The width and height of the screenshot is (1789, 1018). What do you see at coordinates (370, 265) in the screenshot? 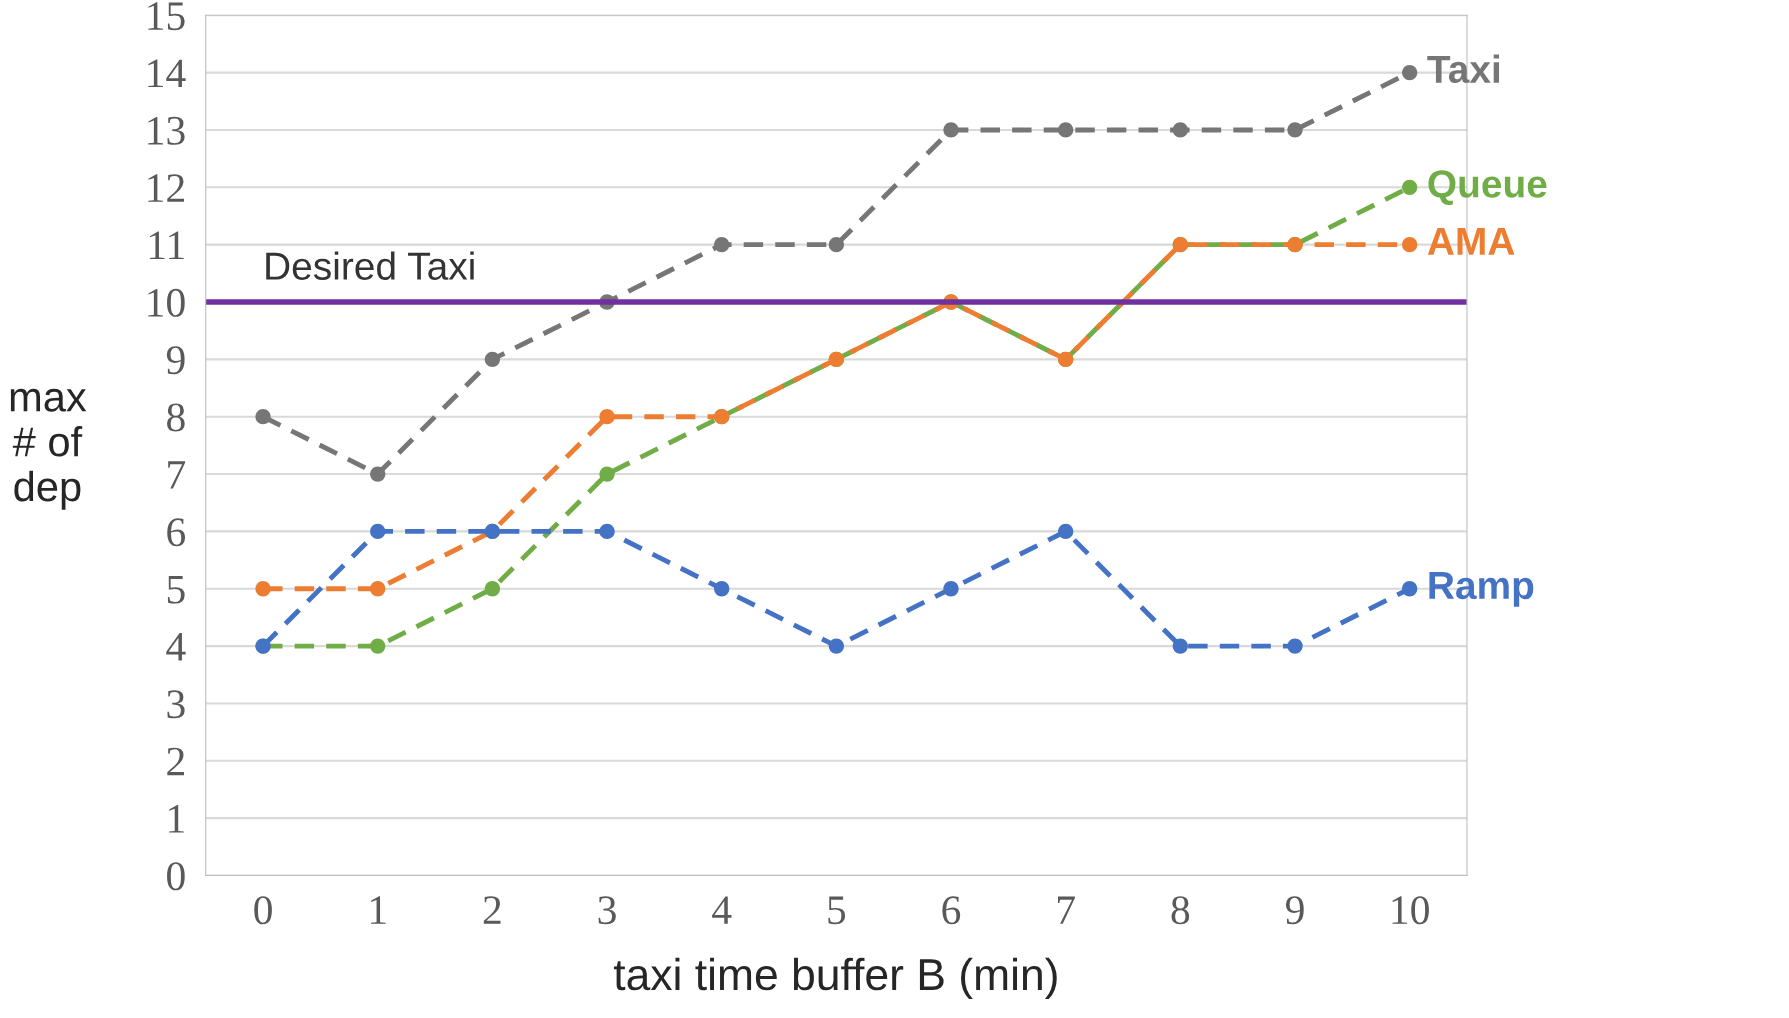
I see `ref-line-label: Desired Taxi` at bounding box center [370, 265].